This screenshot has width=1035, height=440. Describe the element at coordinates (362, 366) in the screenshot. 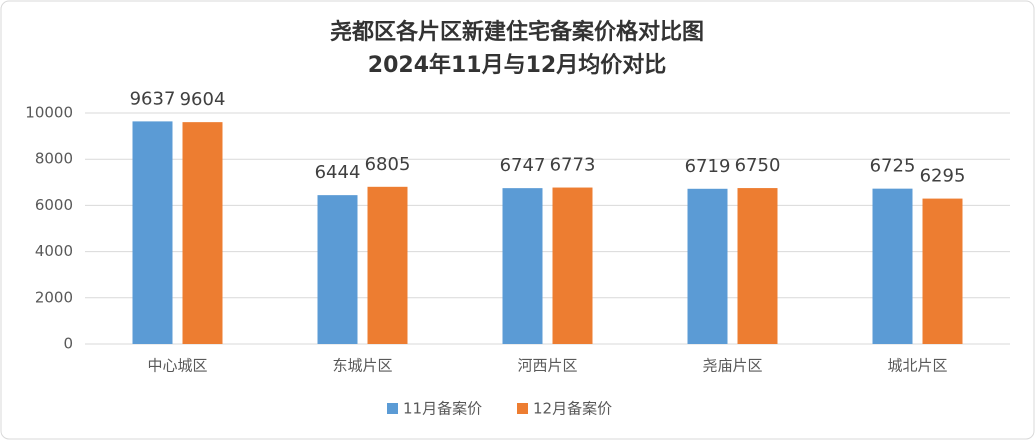

I see `x-tick-label: 东城片区` at that location.